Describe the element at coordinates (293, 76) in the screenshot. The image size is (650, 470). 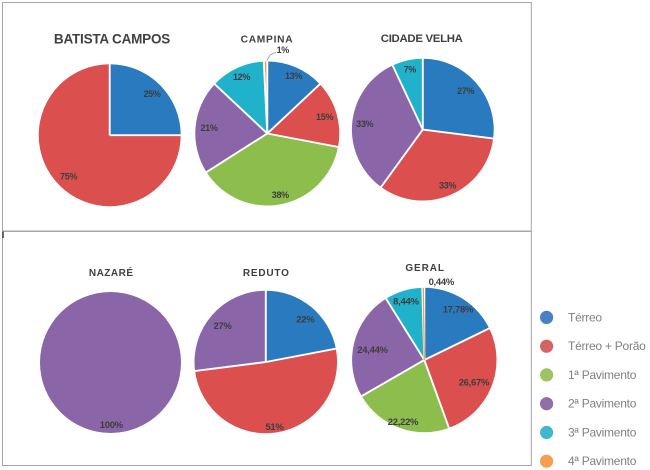
I see `svg-text: 13%` at that location.